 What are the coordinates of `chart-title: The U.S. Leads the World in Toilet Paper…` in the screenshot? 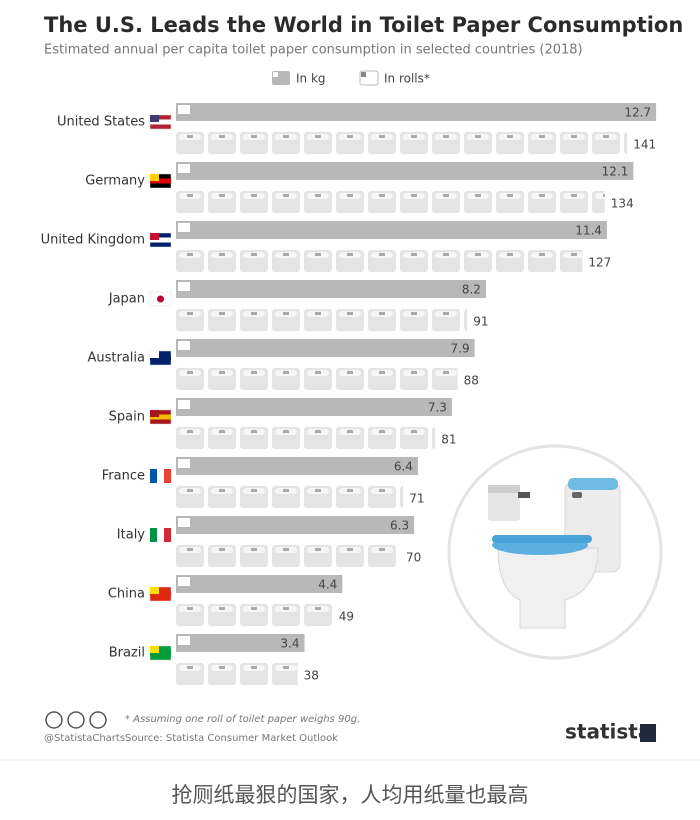 It's located at (363, 25).